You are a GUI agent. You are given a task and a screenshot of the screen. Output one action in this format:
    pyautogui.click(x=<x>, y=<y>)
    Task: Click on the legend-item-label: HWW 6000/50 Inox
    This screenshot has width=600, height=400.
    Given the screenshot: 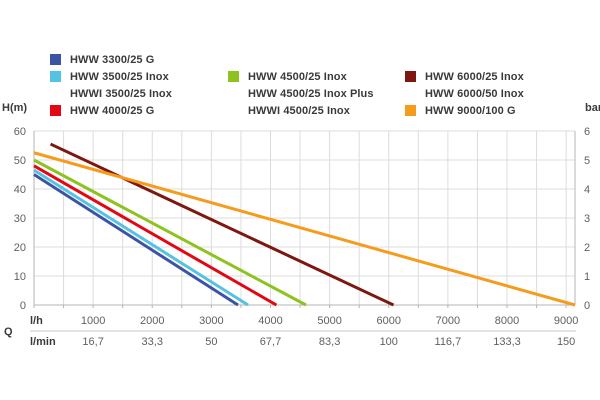 What is the action you would take?
    pyautogui.click(x=474, y=93)
    